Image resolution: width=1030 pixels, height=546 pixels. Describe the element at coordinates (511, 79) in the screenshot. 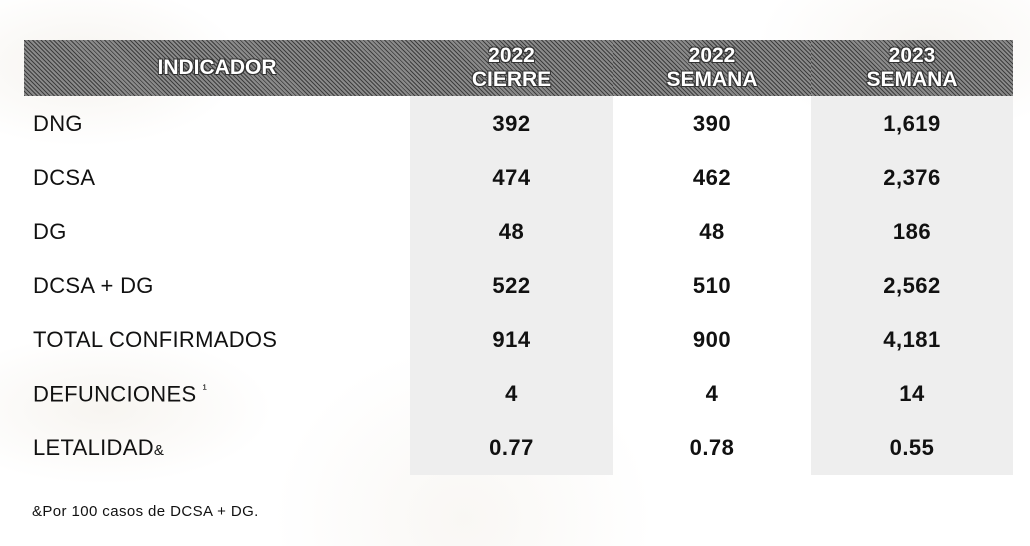

I see `header-period: CIERRE` at that location.